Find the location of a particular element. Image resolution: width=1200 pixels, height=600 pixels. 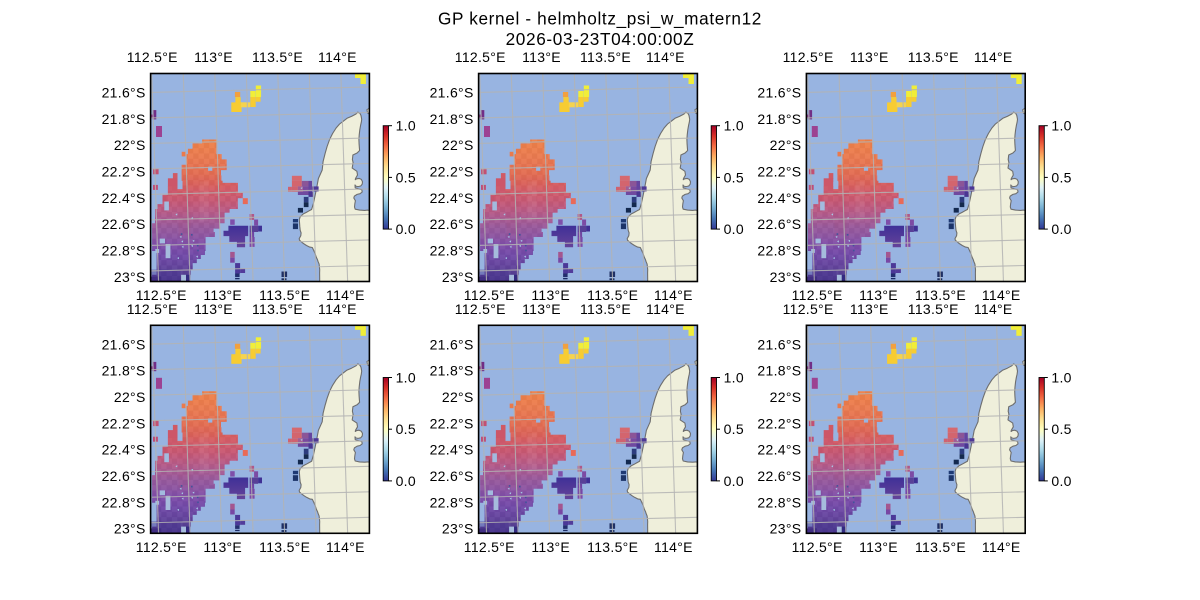

svg-text:GP kernel - helmholtz_psi_w_ma: GP kernel - helmholtz_psi_w_matern12 is located at coordinates (600, 19).